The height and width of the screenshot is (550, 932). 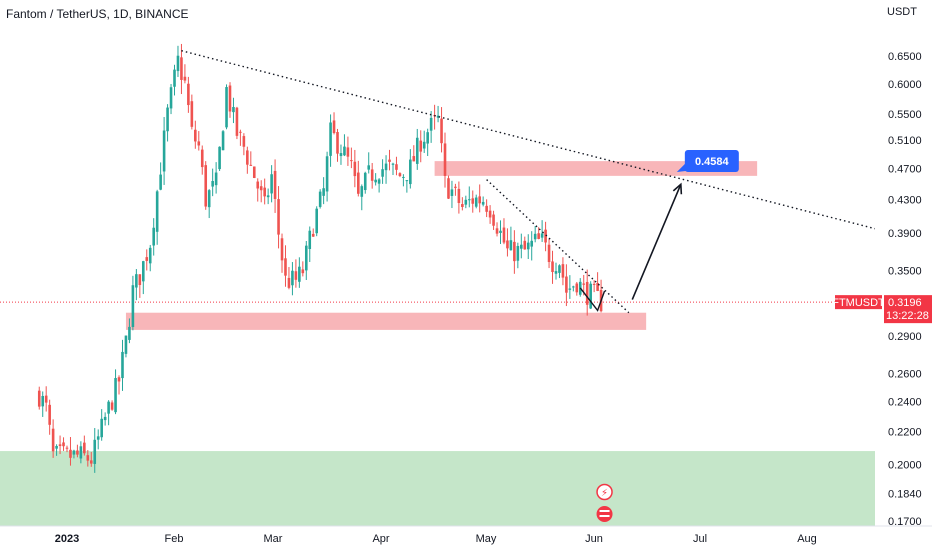 I want to click on time-axis-bg, so click(x=466, y=538).